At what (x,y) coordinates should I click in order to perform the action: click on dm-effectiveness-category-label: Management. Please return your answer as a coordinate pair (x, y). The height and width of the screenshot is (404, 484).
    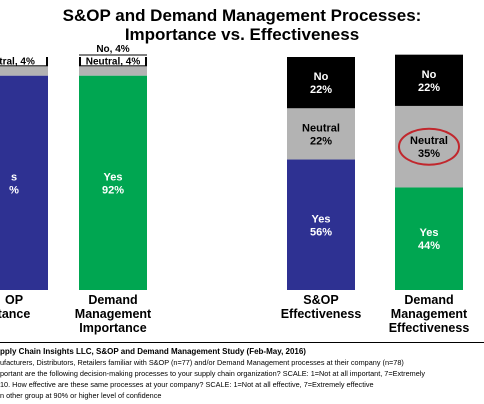
    Looking at the image, I should click on (429, 314).